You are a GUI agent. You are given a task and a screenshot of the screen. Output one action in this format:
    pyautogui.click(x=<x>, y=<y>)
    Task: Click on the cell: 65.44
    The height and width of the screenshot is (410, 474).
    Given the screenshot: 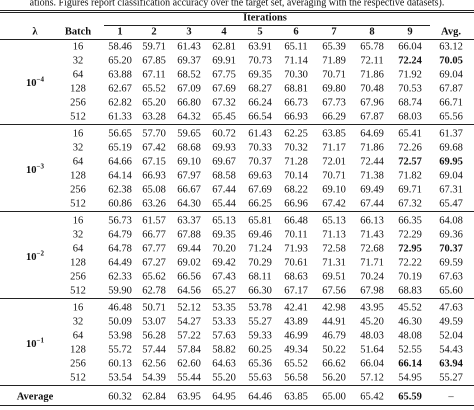 What is the action you would take?
    pyautogui.click(x=224, y=204)
    